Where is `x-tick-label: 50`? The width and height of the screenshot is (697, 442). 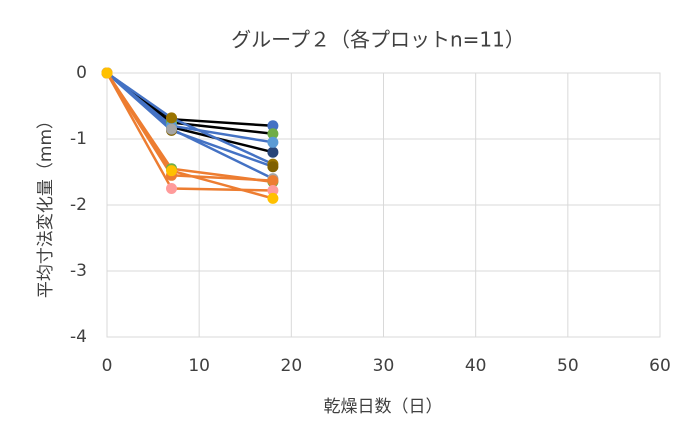 x-tick-label: 50 is located at coordinates (568, 366).